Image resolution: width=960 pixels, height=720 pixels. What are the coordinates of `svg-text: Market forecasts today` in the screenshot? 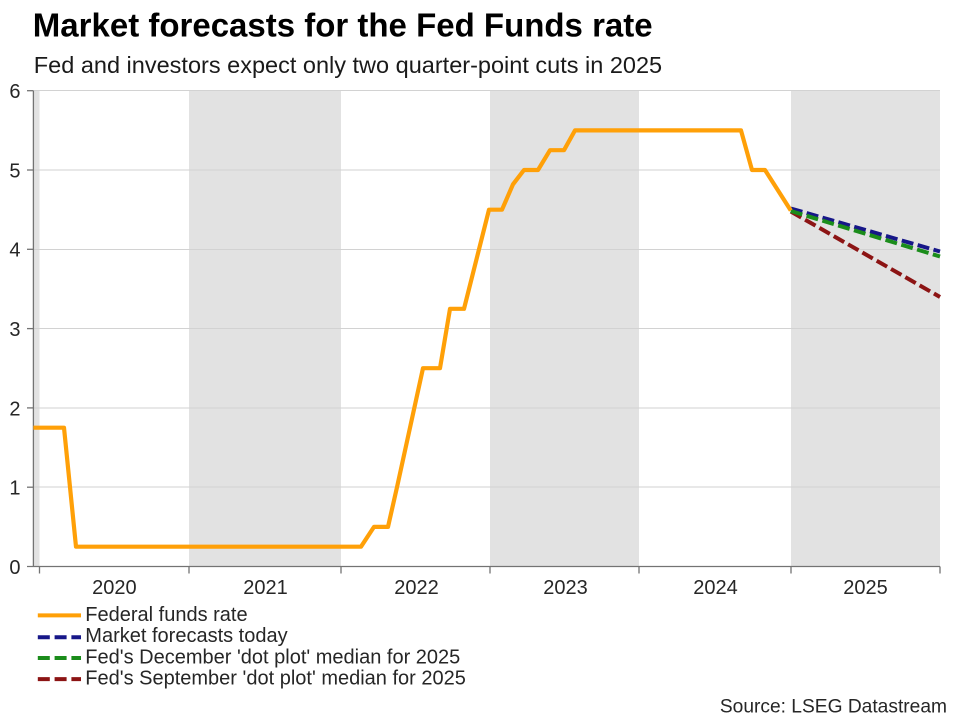 It's located at (186, 636).